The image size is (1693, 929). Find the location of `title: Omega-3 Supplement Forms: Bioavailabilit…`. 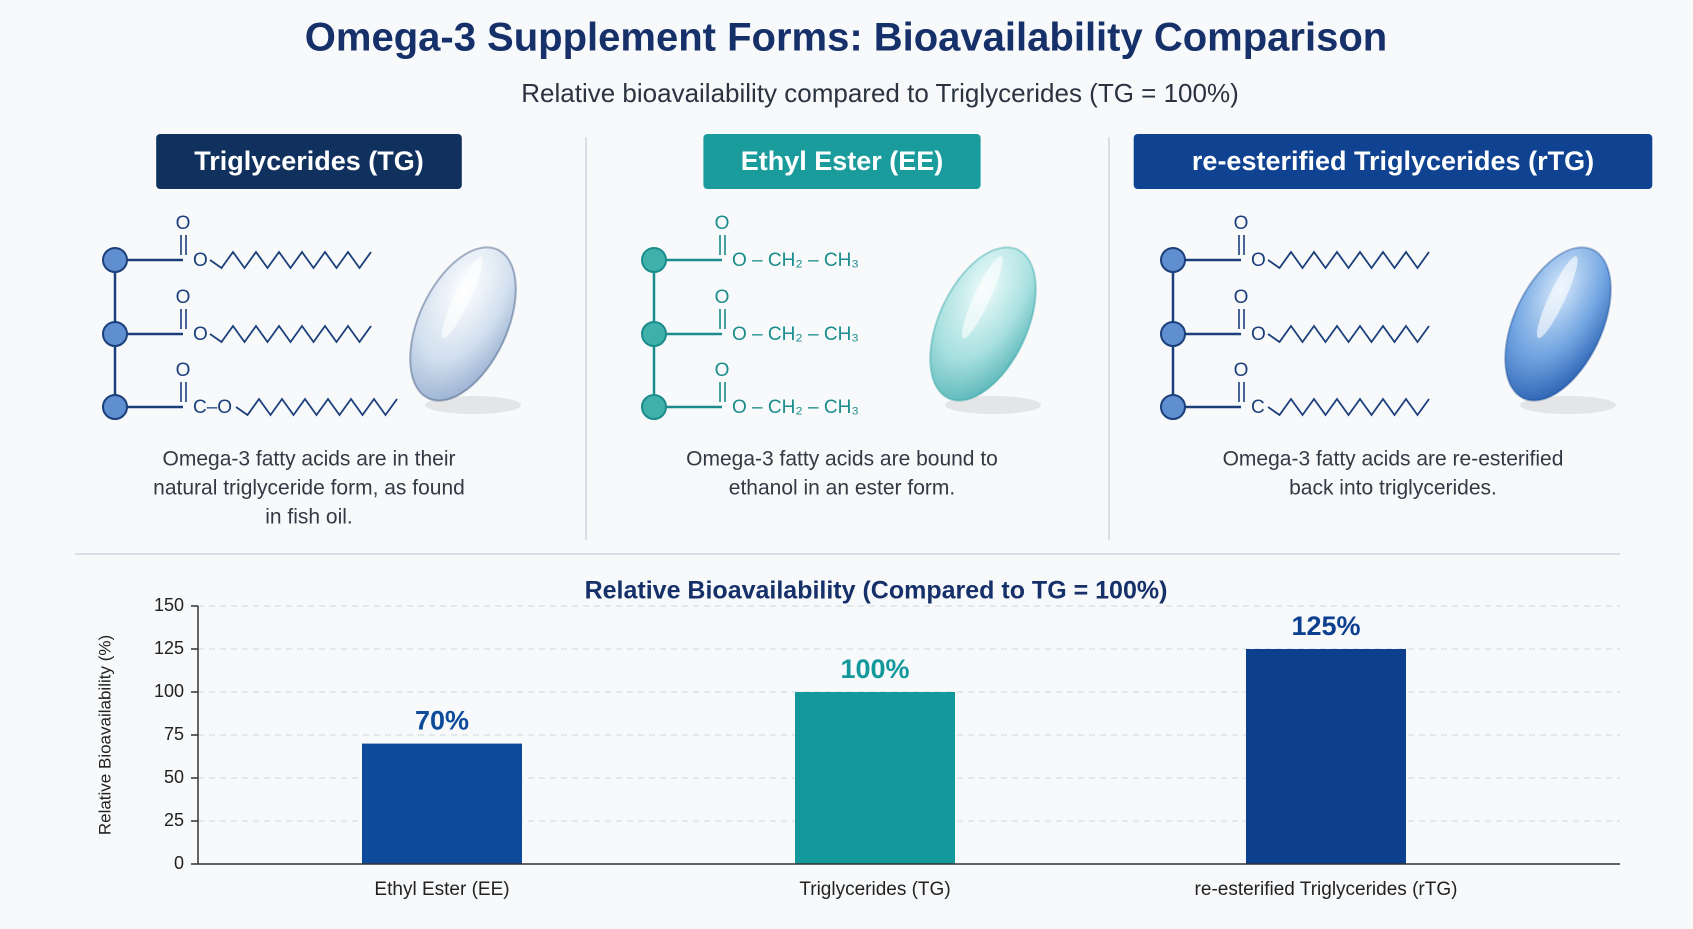

title: Omega-3 Supplement Forms: Bioavailabilit… is located at coordinates (846, 38).